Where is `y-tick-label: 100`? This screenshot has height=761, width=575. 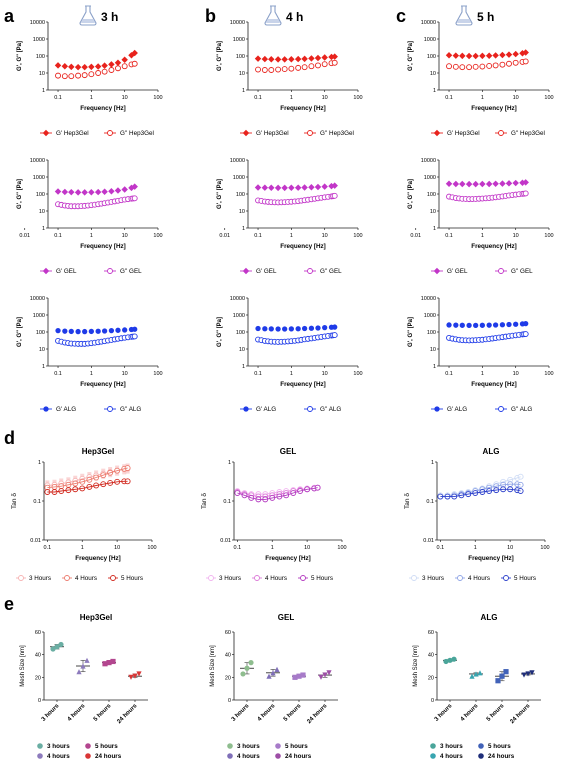 y-tick-label: 100 is located at coordinates (431, 333).